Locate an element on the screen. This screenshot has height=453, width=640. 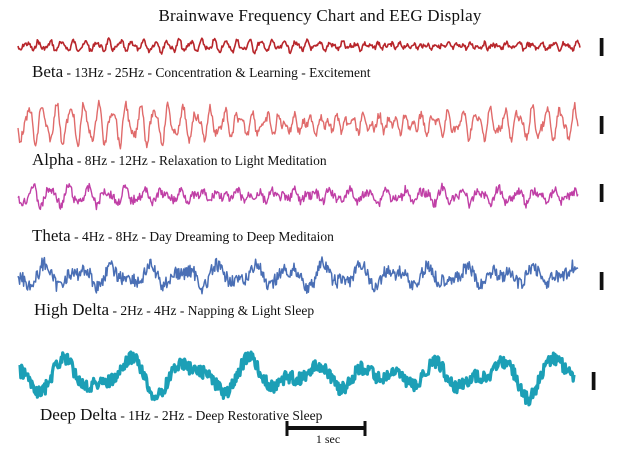
band-name: Alpha is located at coordinates (53, 159).